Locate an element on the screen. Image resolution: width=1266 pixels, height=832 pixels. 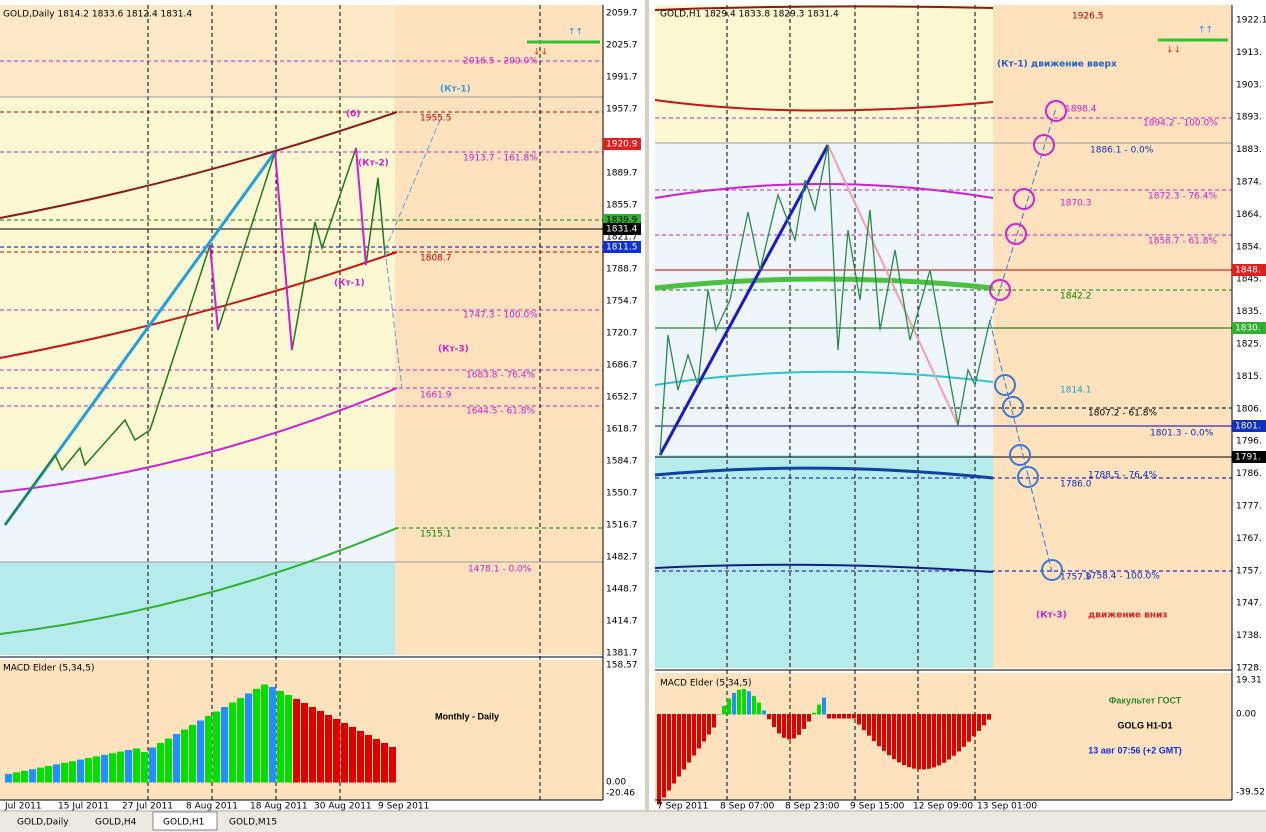
level-label: 1842.2 is located at coordinates (1076, 297).